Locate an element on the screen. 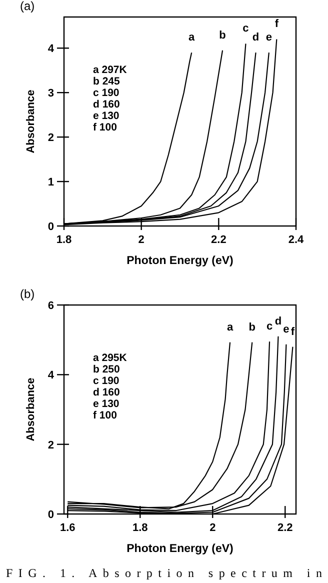 This screenshot has height=583, width=328. chart-title: (b) is located at coordinates (27, 294).